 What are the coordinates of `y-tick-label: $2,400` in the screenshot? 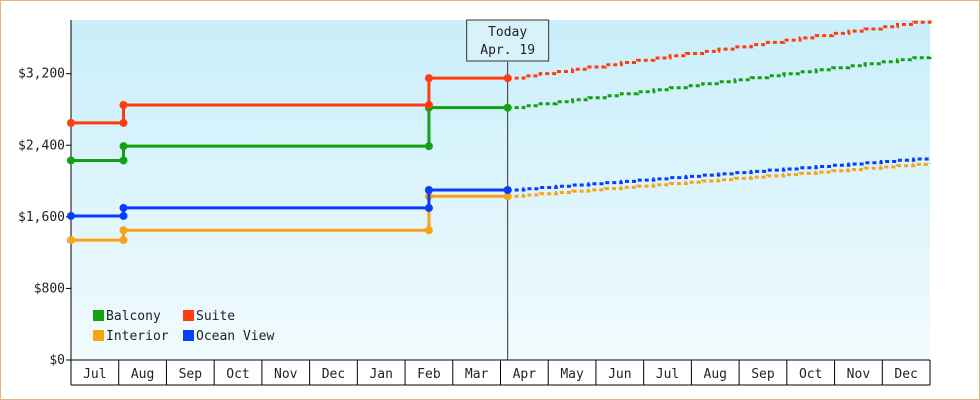 It's located at (41, 145).